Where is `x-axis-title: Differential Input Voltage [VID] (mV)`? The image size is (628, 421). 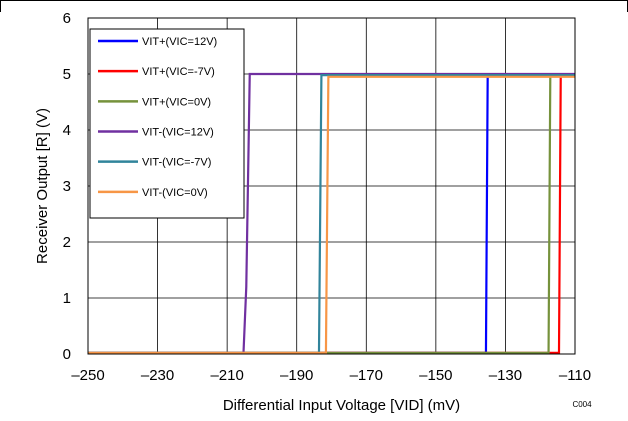
x-axis-title: Differential Input Voltage [VID] (mV) is located at coordinates (341, 405).